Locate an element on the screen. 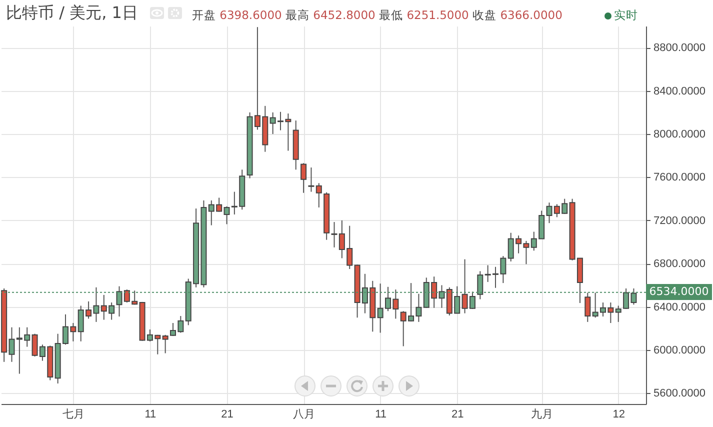  y-tick-label: 7600.0000 is located at coordinates (680, 178).